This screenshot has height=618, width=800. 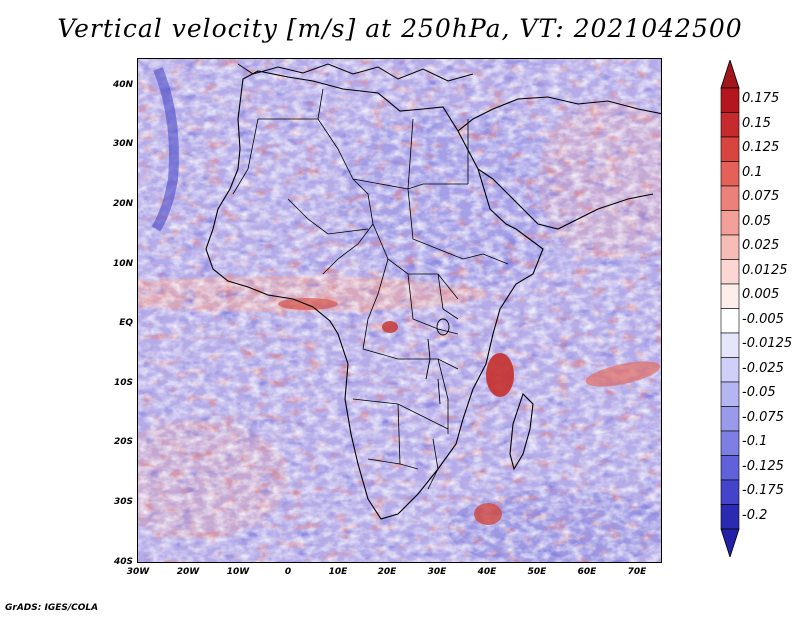 I want to click on lat-tick-10n: 10N, so click(x=122, y=264).